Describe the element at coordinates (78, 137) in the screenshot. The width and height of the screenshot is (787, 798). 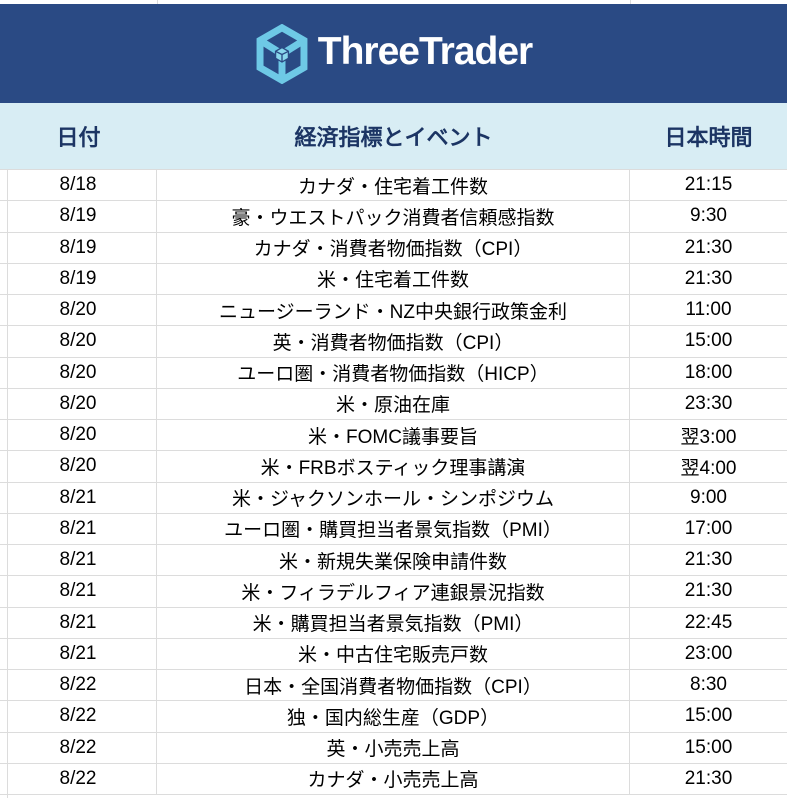
I see `column-header-date: 日付` at that location.